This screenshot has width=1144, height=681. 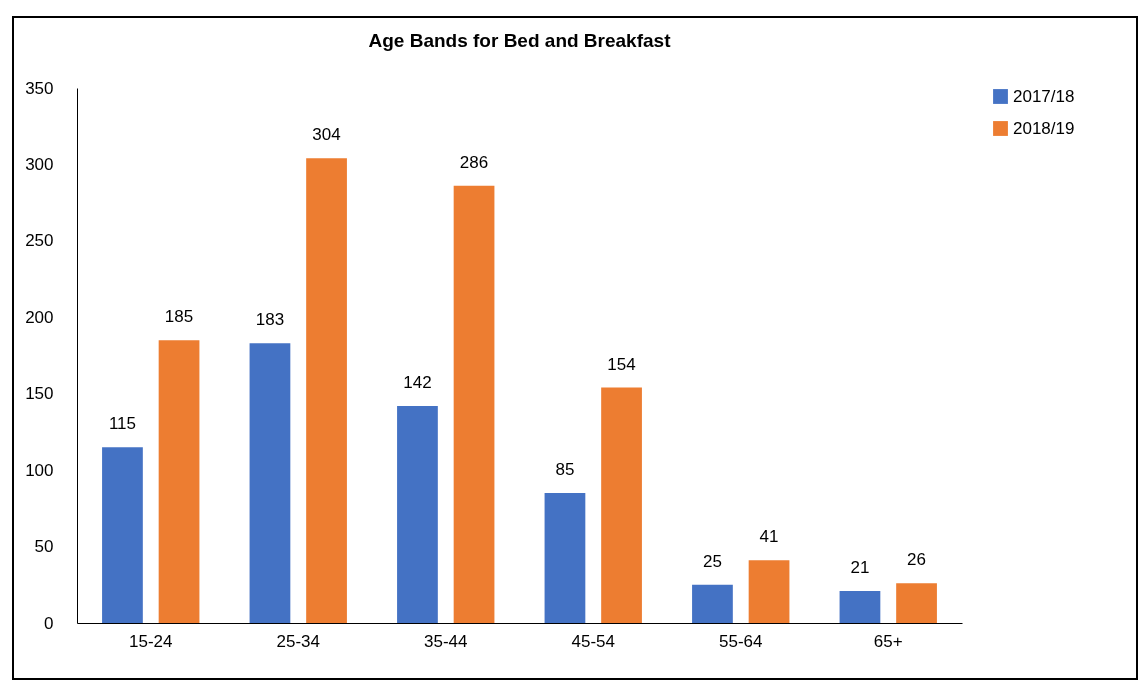 I want to click on y-tick-label: 350, so click(x=39, y=88).